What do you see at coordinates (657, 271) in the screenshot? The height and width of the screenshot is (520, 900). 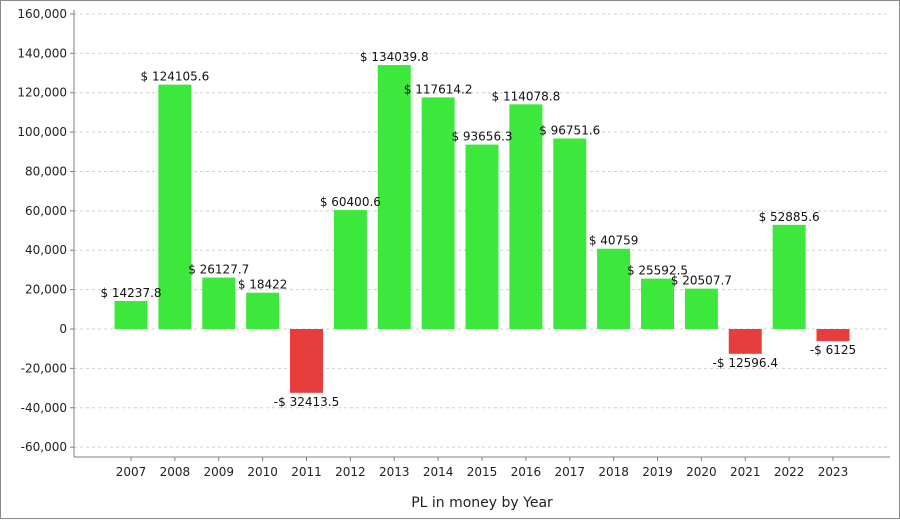 I see `data-label: $ 25592.5` at bounding box center [657, 271].